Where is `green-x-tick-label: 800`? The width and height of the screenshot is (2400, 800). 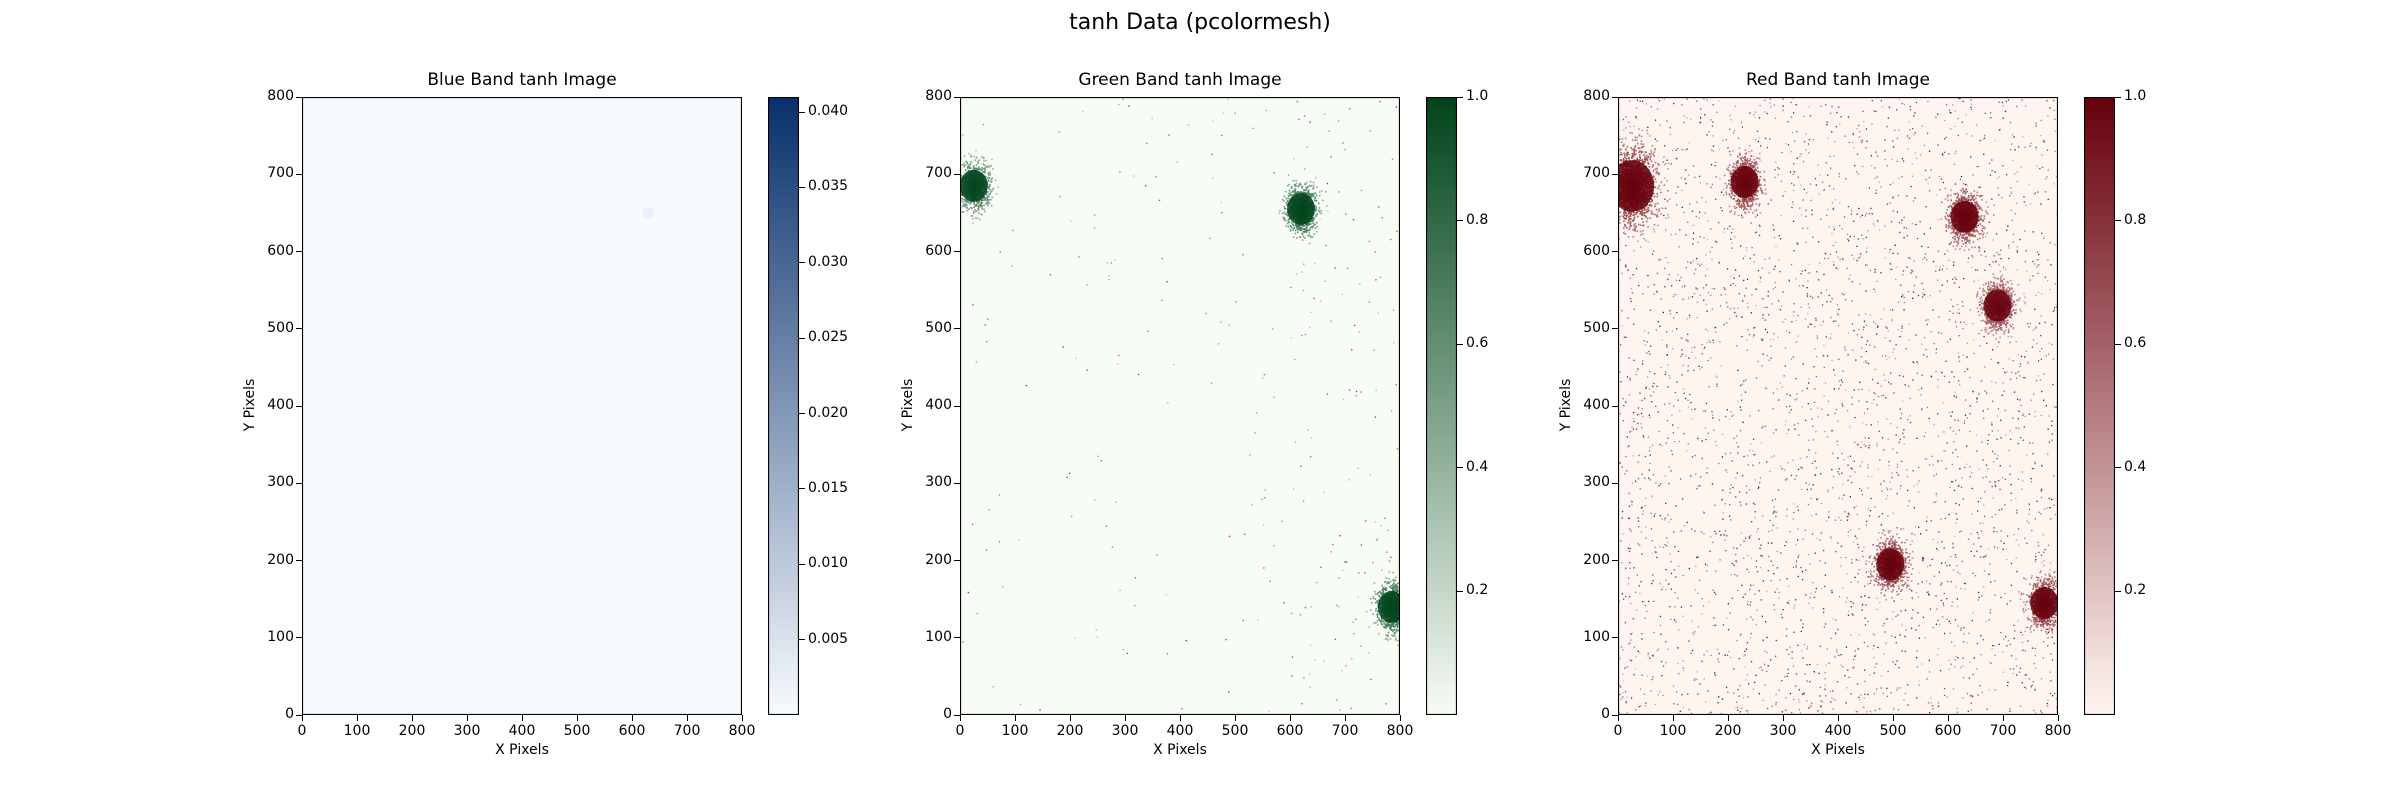 green-x-tick-label: 800 is located at coordinates (1400, 731).